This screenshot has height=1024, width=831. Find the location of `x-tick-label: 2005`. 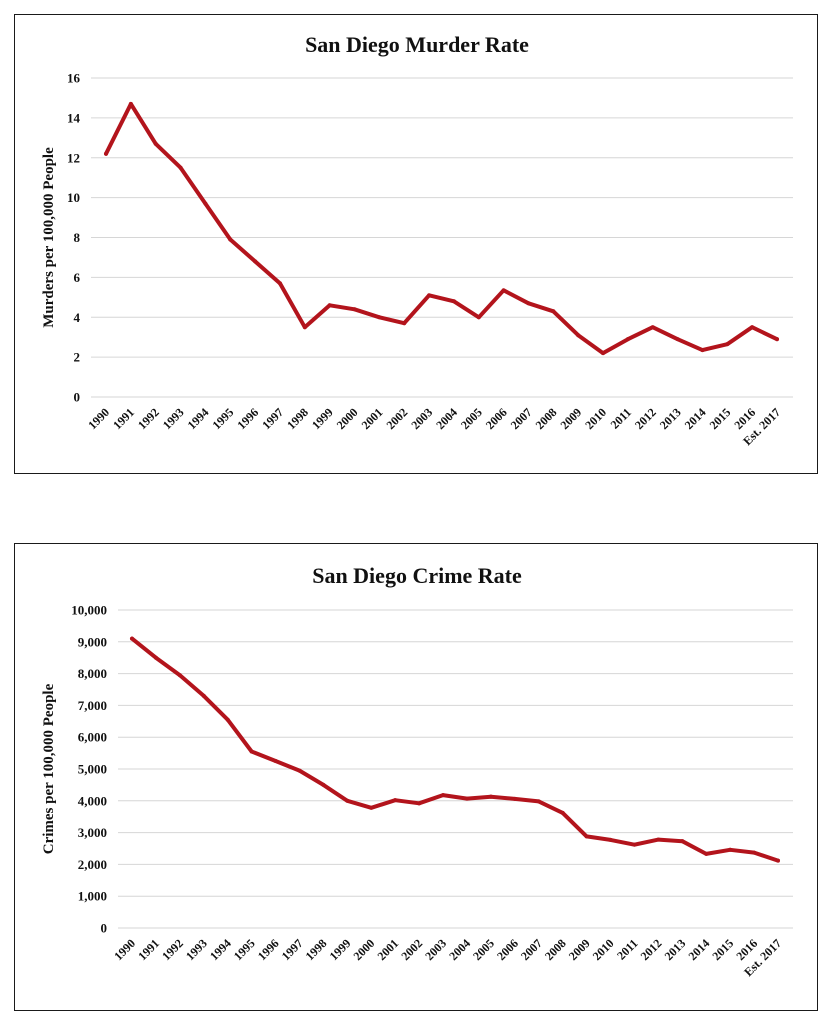

x-tick-label: 2005 is located at coordinates (483, 949).